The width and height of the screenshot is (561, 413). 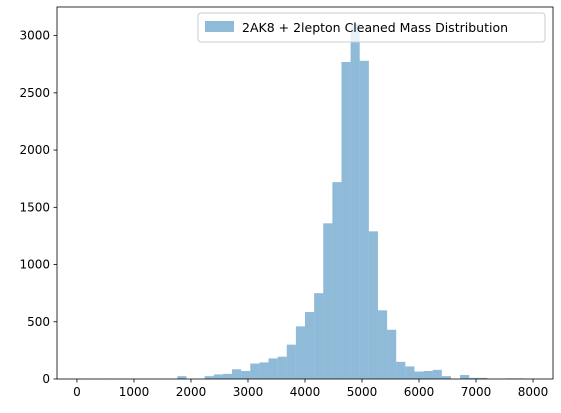 I want to click on y-tick-label: 0, so click(x=46, y=379).